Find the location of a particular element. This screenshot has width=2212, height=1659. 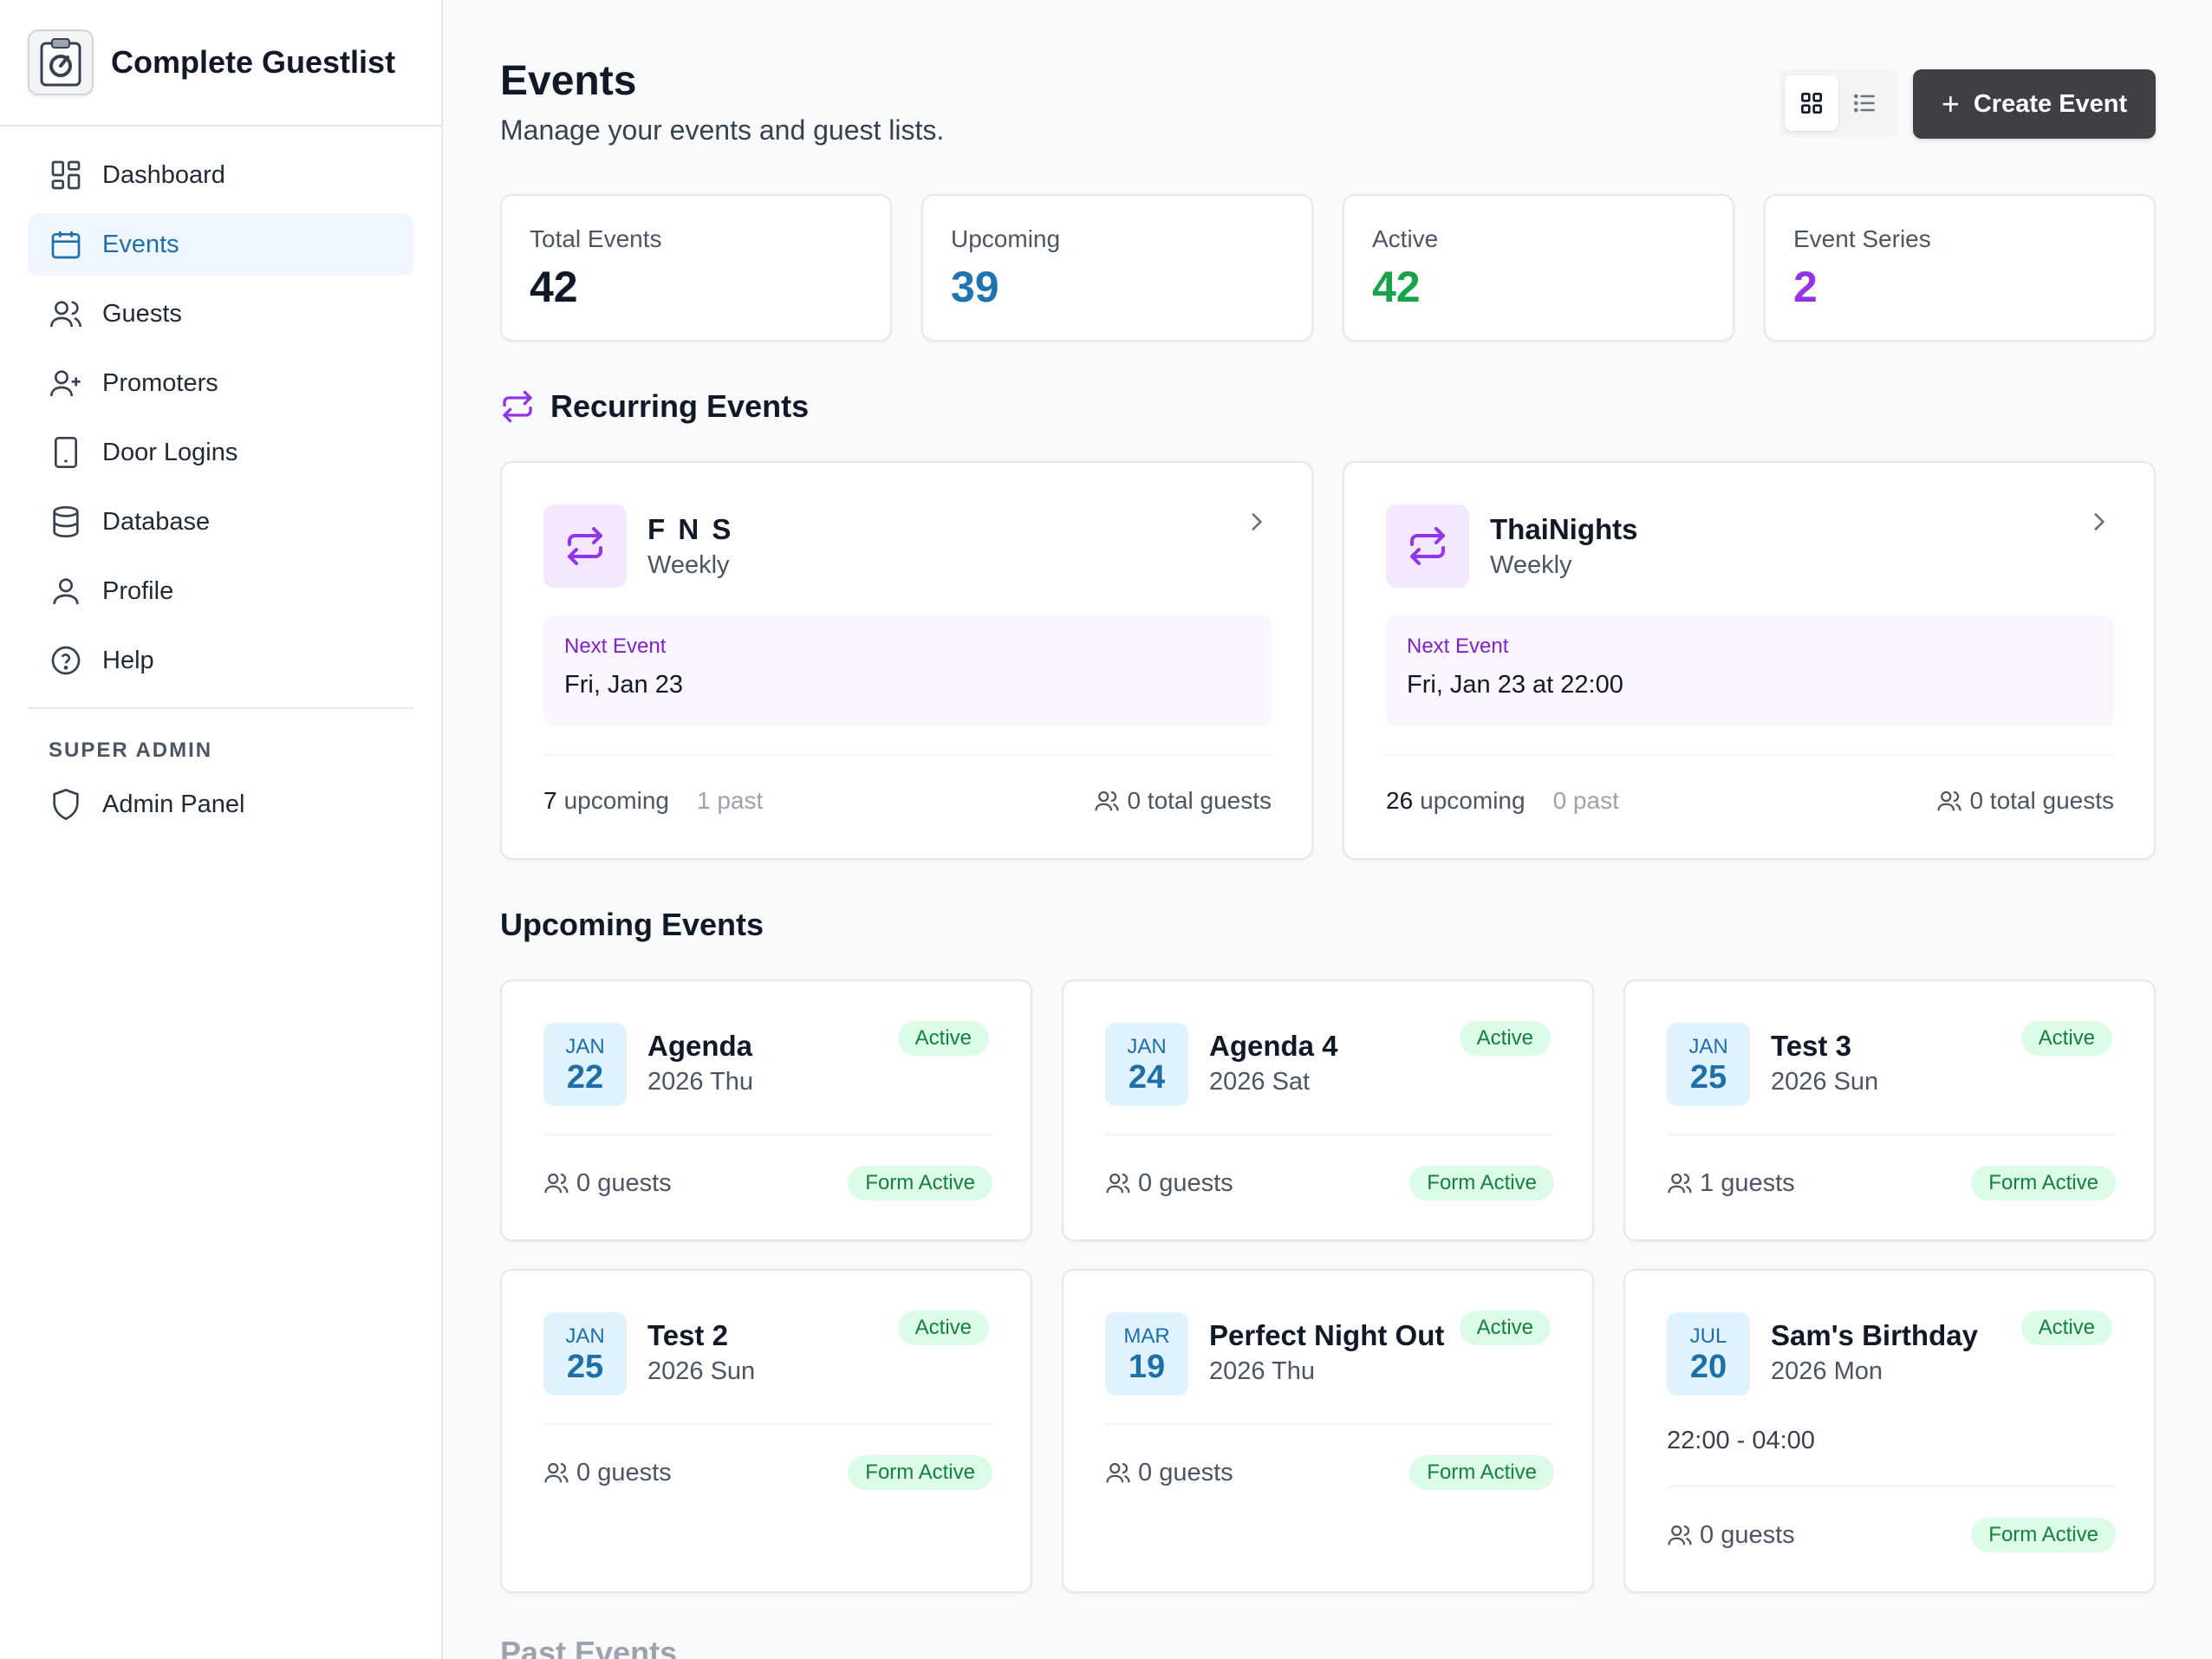

stat-card-upcoming: Upcoming 39 is located at coordinates (1117, 268).